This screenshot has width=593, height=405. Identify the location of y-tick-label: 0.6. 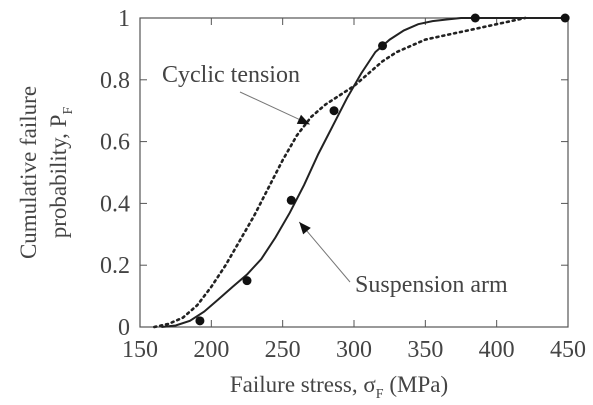
(115, 143).